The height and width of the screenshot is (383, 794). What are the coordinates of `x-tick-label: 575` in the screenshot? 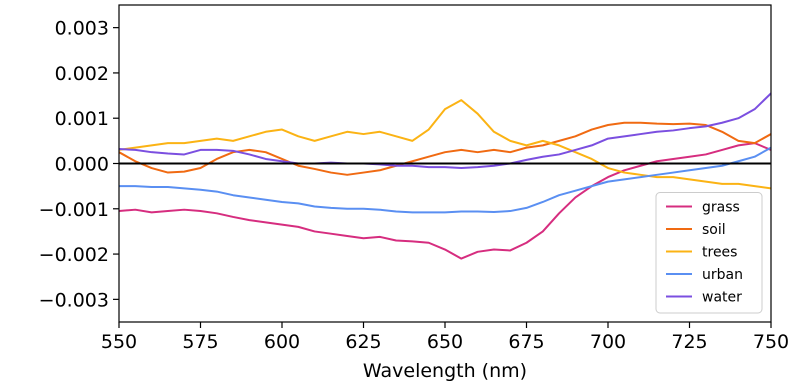 It's located at (200, 342).